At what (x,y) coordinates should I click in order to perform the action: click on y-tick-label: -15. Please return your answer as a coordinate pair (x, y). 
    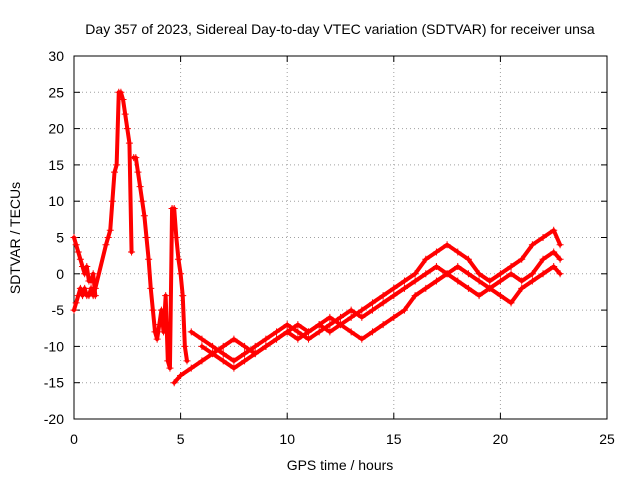
    Looking at the image, I should click on (54, 383).